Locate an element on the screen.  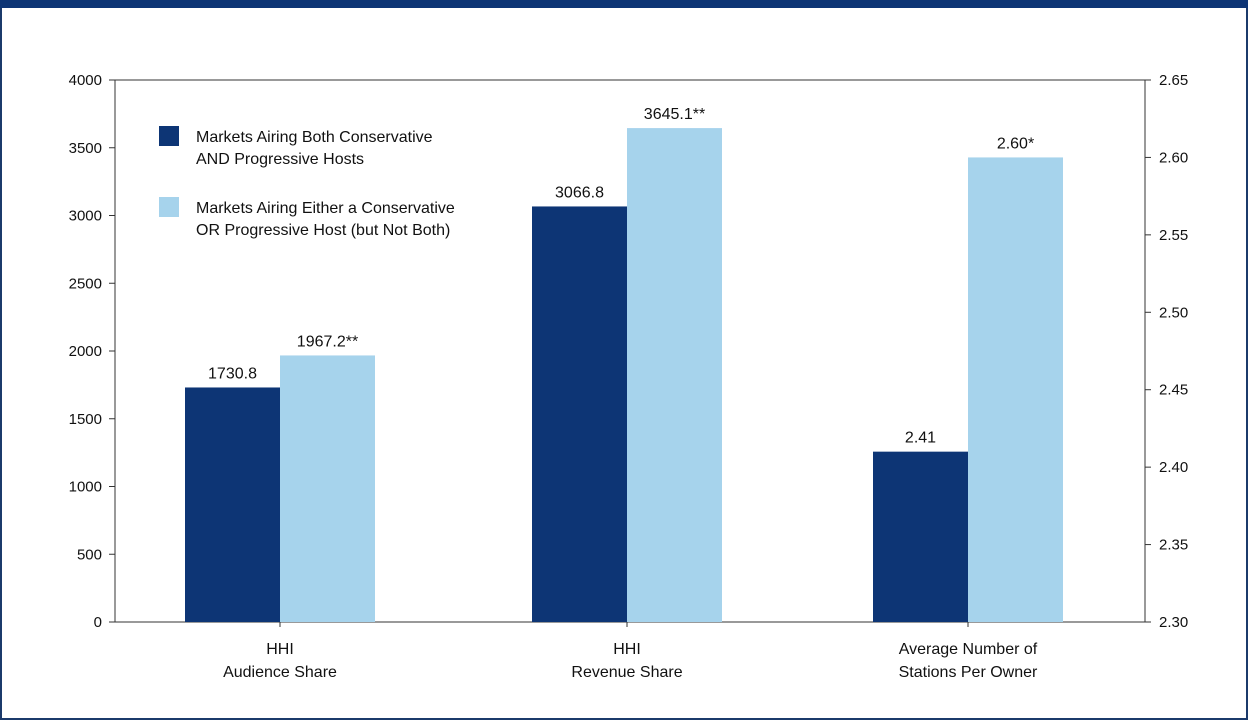
category-label: Average Number of is located at coordinates (968, 649).